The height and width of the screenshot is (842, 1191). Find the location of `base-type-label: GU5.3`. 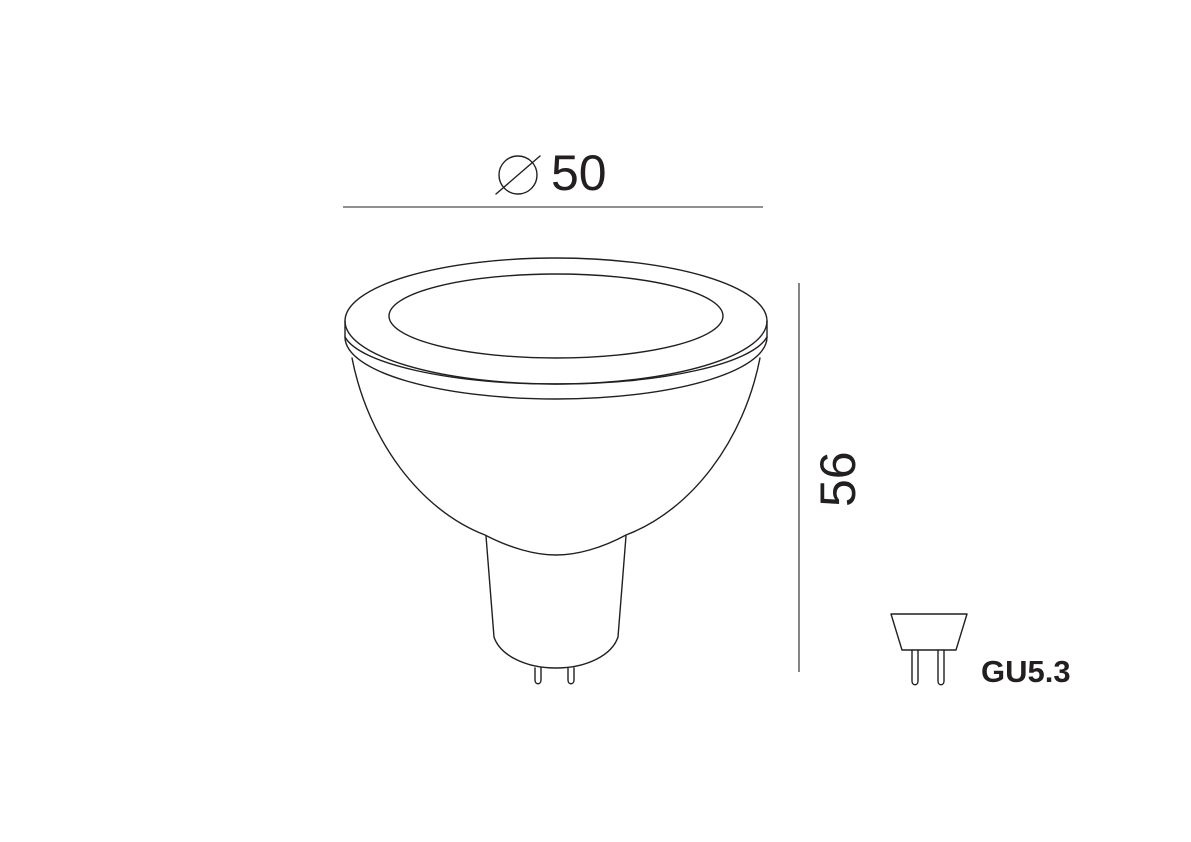

base-type-label: GU5.3 is located at coordinates (1026, 671).